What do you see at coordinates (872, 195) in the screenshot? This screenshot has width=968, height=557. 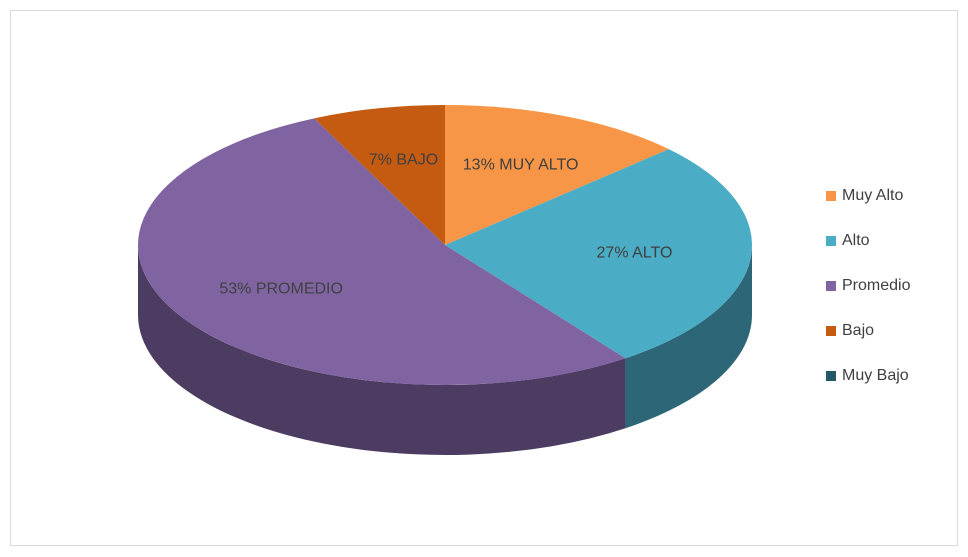 I see `legend-label: Muy Alto` at bounding box center [872, 195].